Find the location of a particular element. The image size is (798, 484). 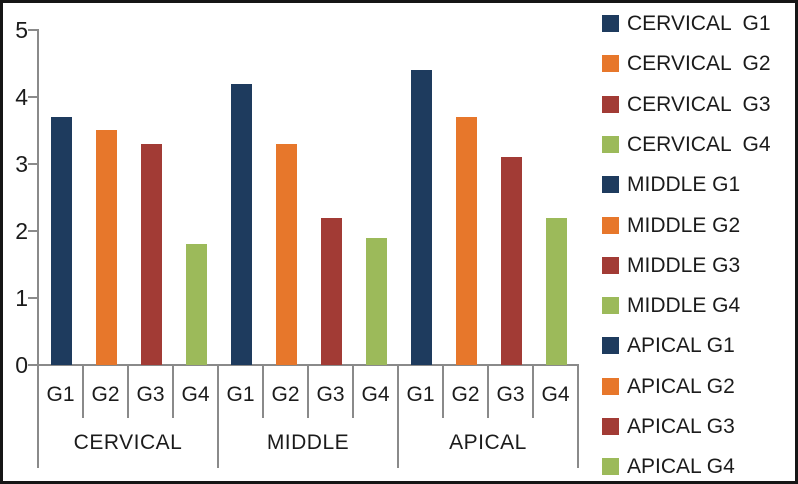

legend-label: CERVICAL G2 is located at coordinates (699, 64).